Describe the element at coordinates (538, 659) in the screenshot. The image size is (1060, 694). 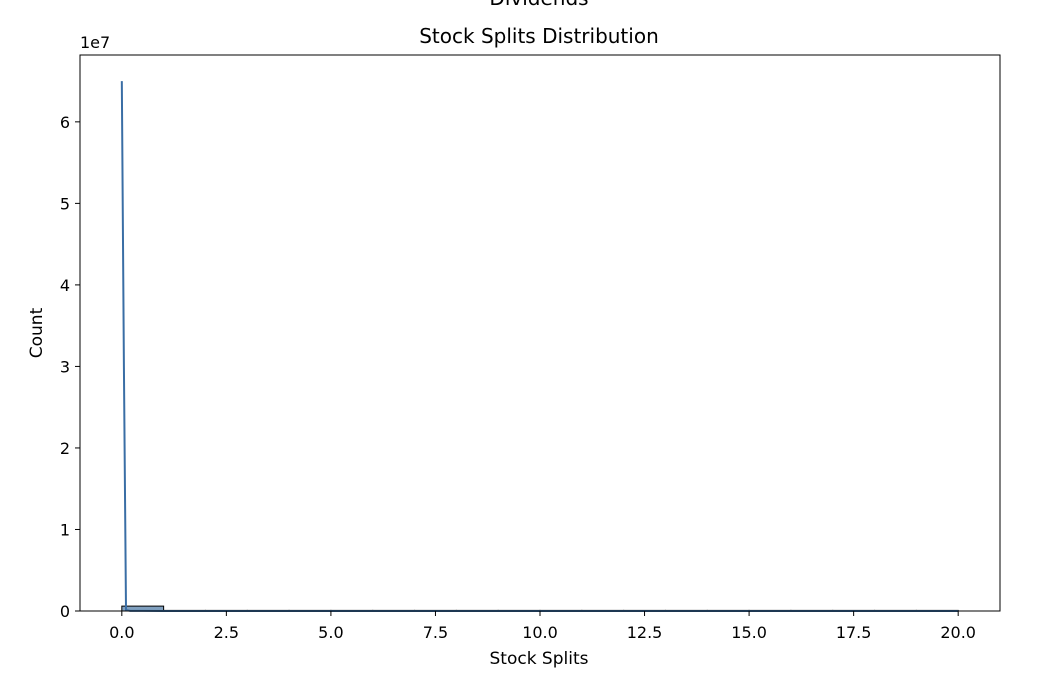
I see `x-axis-label: Stock Splits` at that location.